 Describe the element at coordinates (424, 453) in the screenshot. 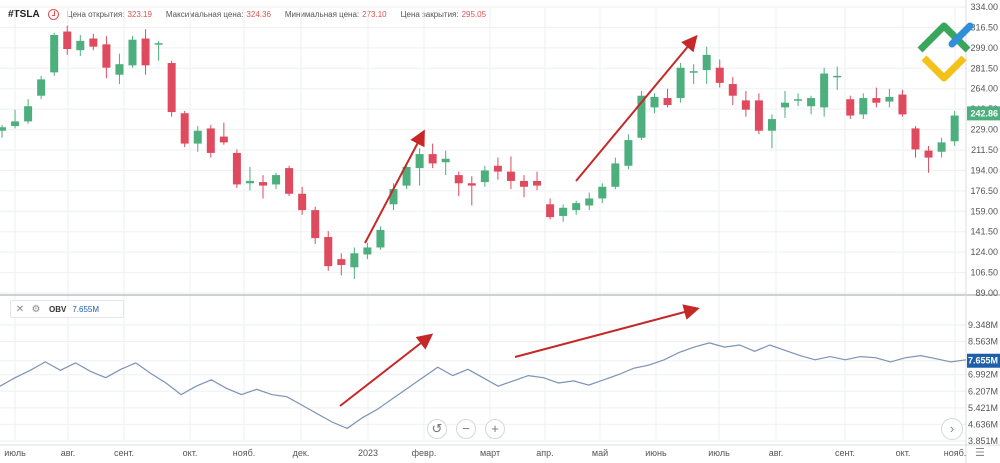

I see `x-tick-label: февр.` at that location.